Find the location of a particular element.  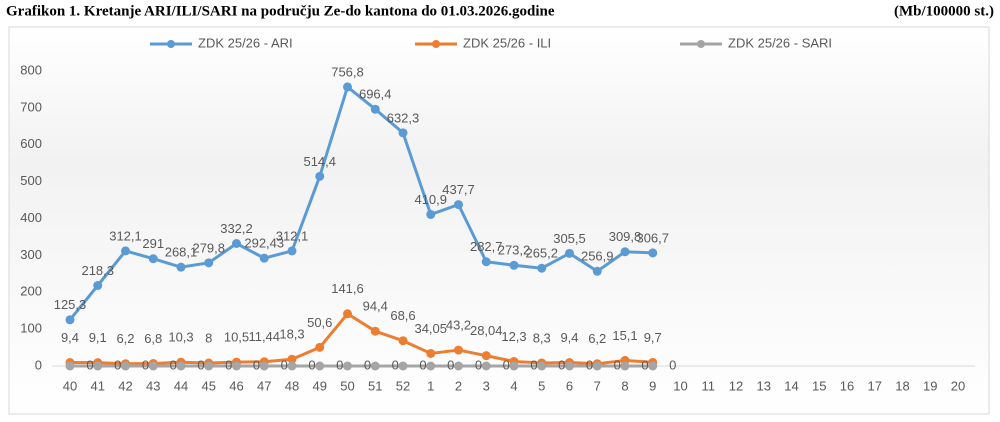

x-tick-label: 16 is located at coordinates (847, 385).